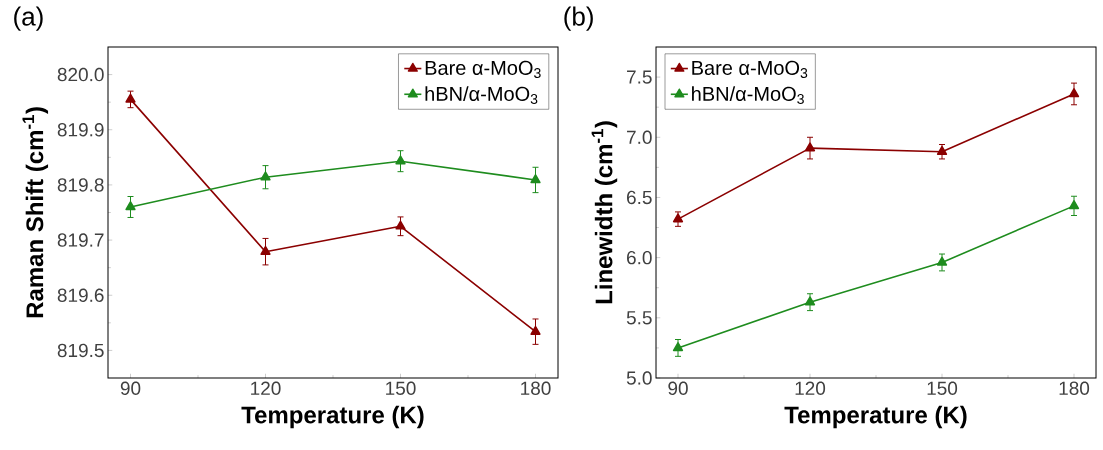 This screenshot has height=450, width=1103. Describe the element at coordinates (639, 257) in the screenshot. I see `y-tick-label: 6.0` at that location.